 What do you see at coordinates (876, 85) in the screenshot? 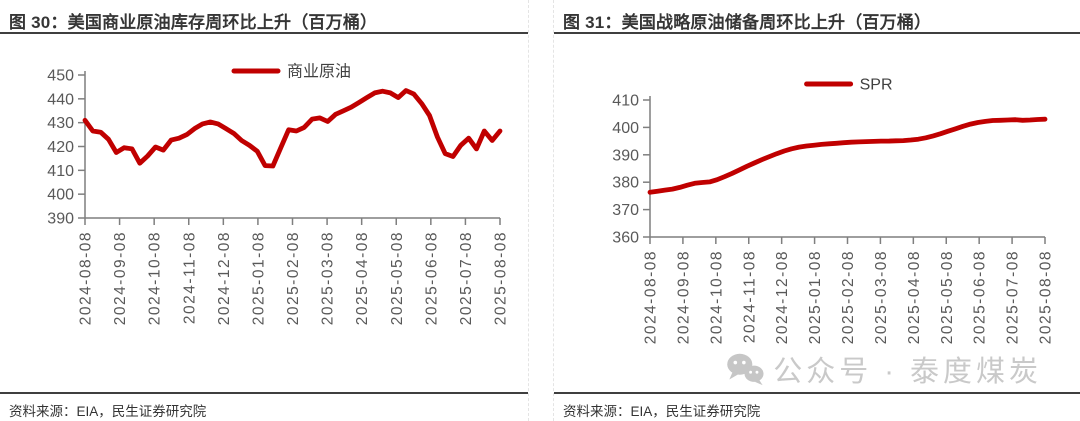
I see `legend-label: SPR` at bounding box center [876, 85].